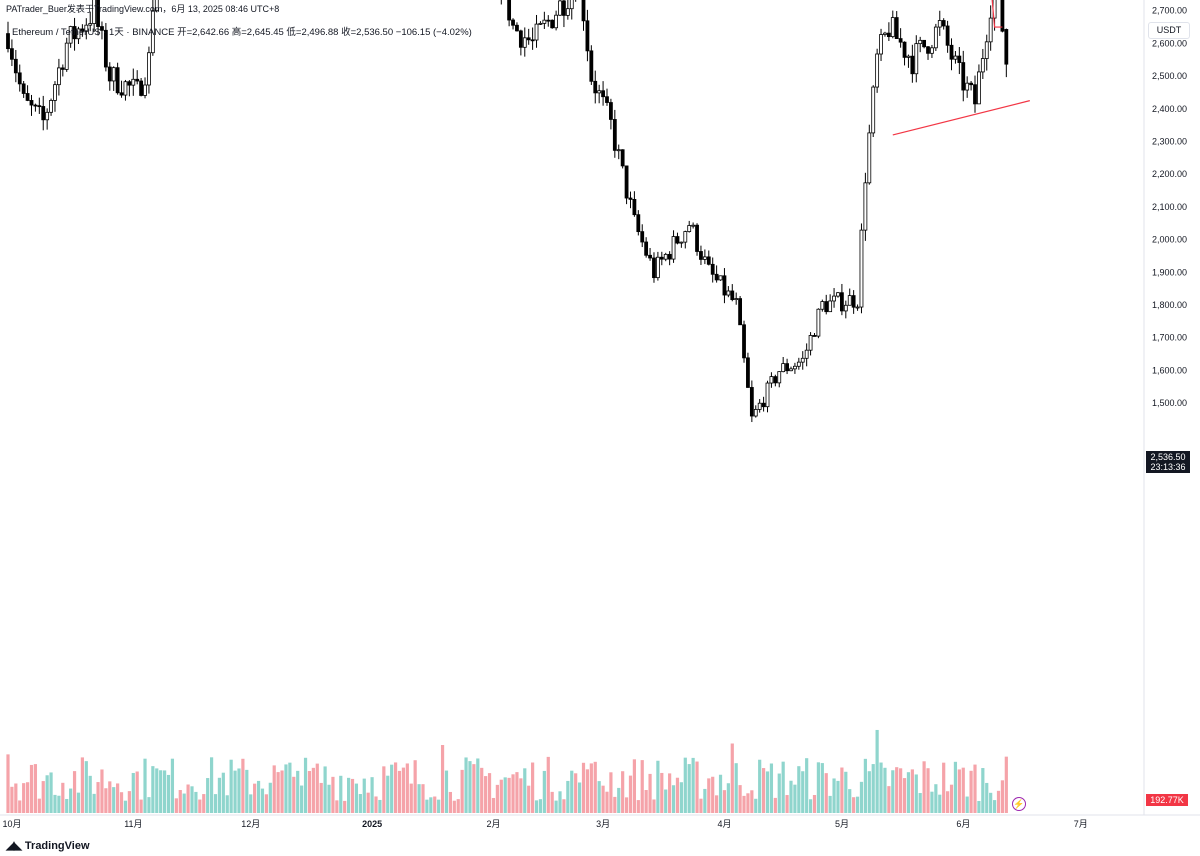 The image size is (1200, 856). Describe the element at coordinates (963, 14) in the screenshot. I see `range-box-line` at that location.